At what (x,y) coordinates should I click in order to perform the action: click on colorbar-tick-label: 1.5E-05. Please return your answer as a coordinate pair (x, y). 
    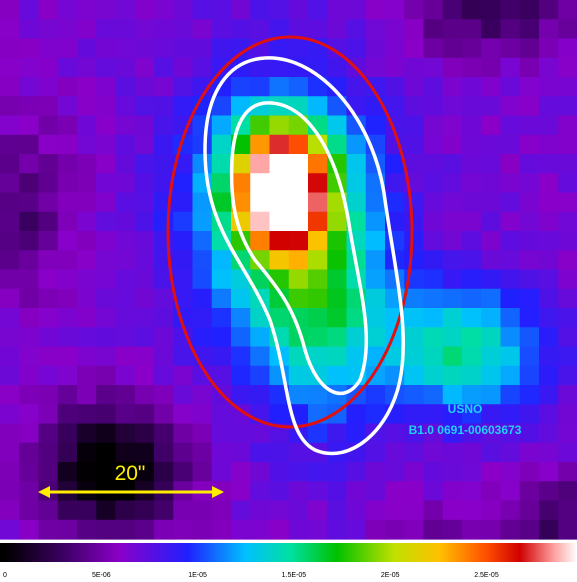
    Looking at the image, I should click on (294, 575).